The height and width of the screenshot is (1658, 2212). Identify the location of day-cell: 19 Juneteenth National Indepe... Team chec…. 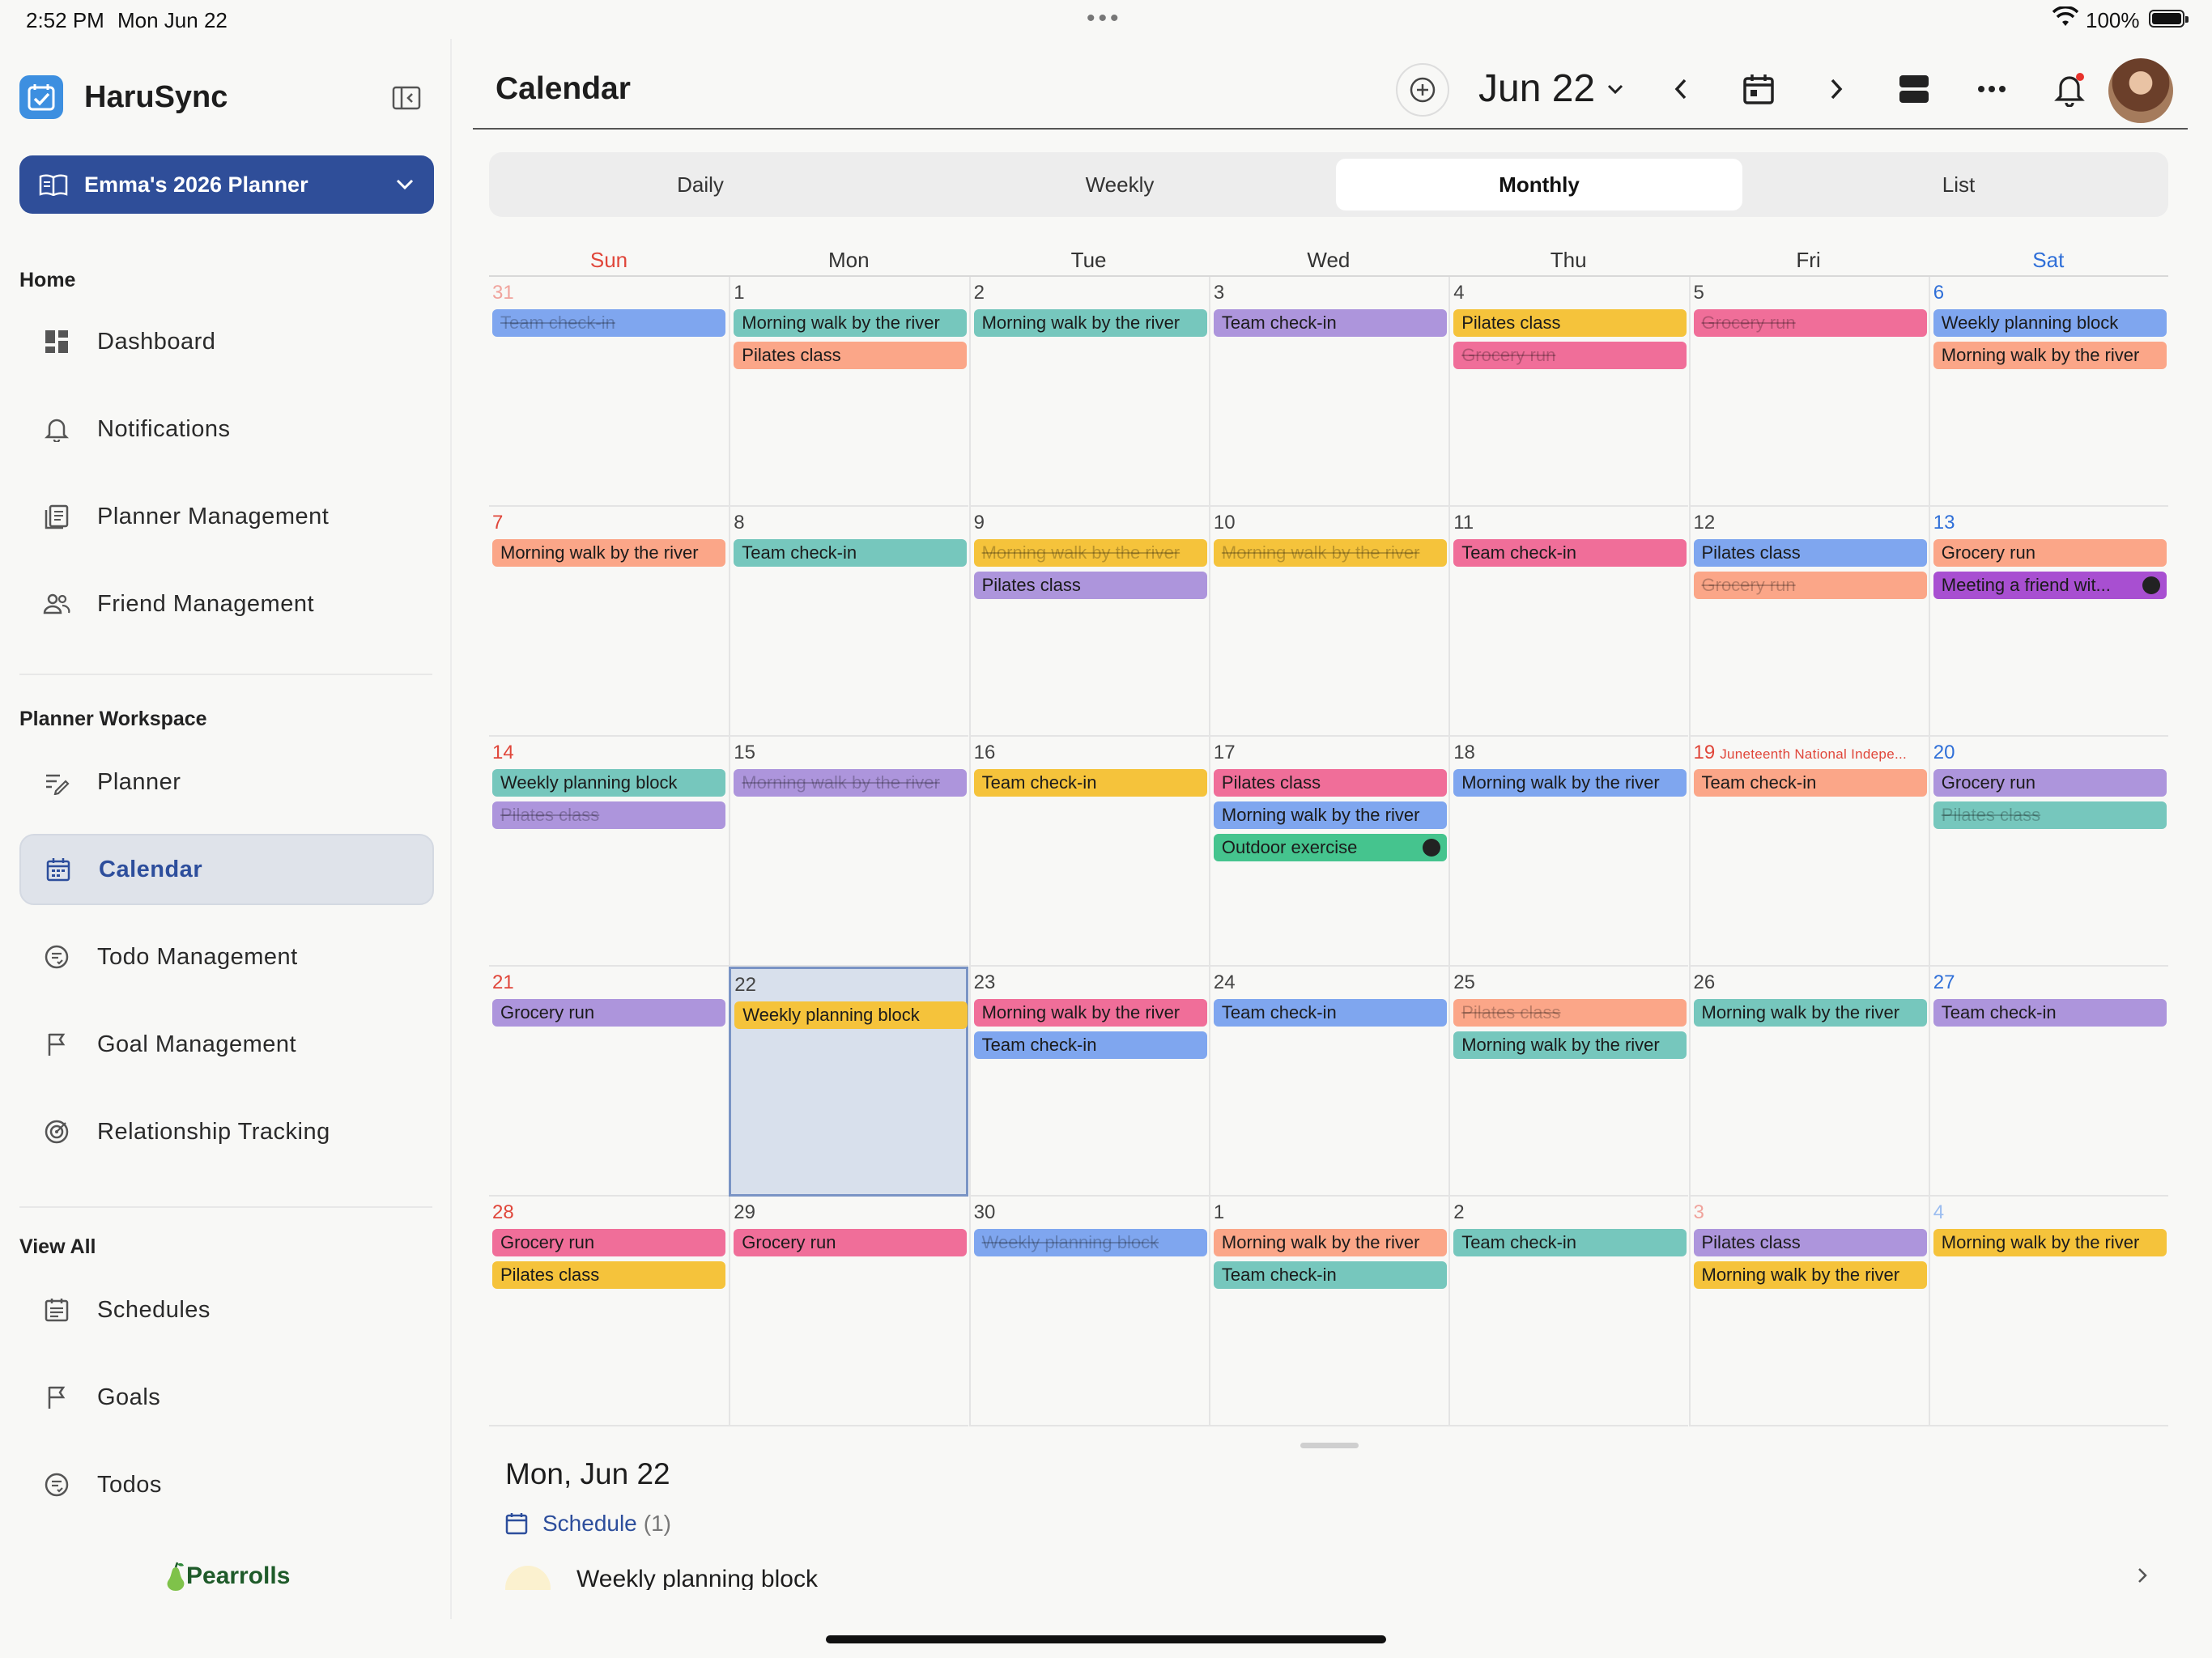
(1809, 852).